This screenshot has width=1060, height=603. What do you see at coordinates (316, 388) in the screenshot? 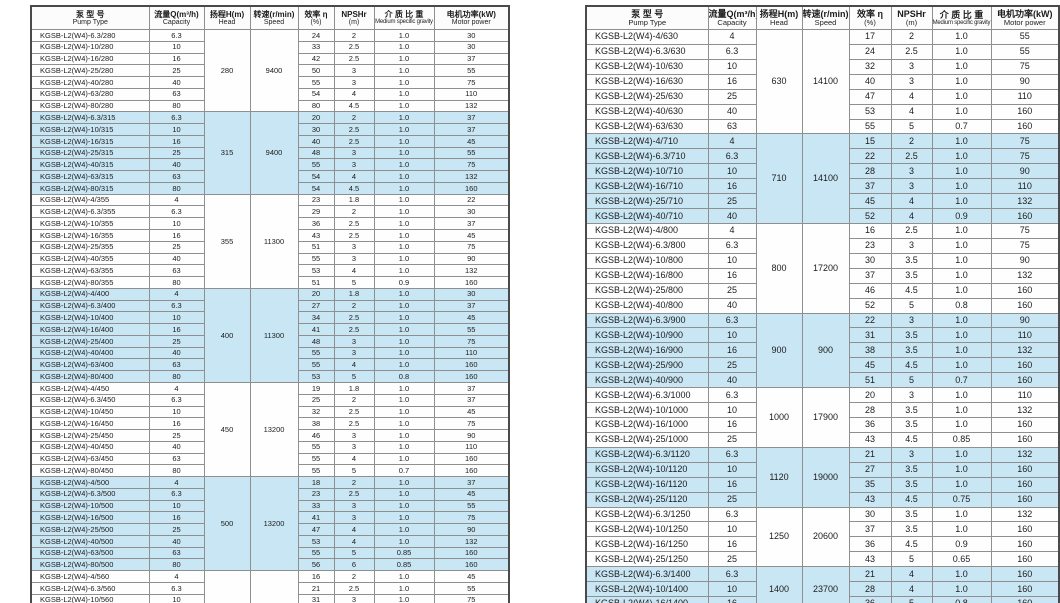
I see `cell-efficiency: 19` at bounding box center [316, 388].